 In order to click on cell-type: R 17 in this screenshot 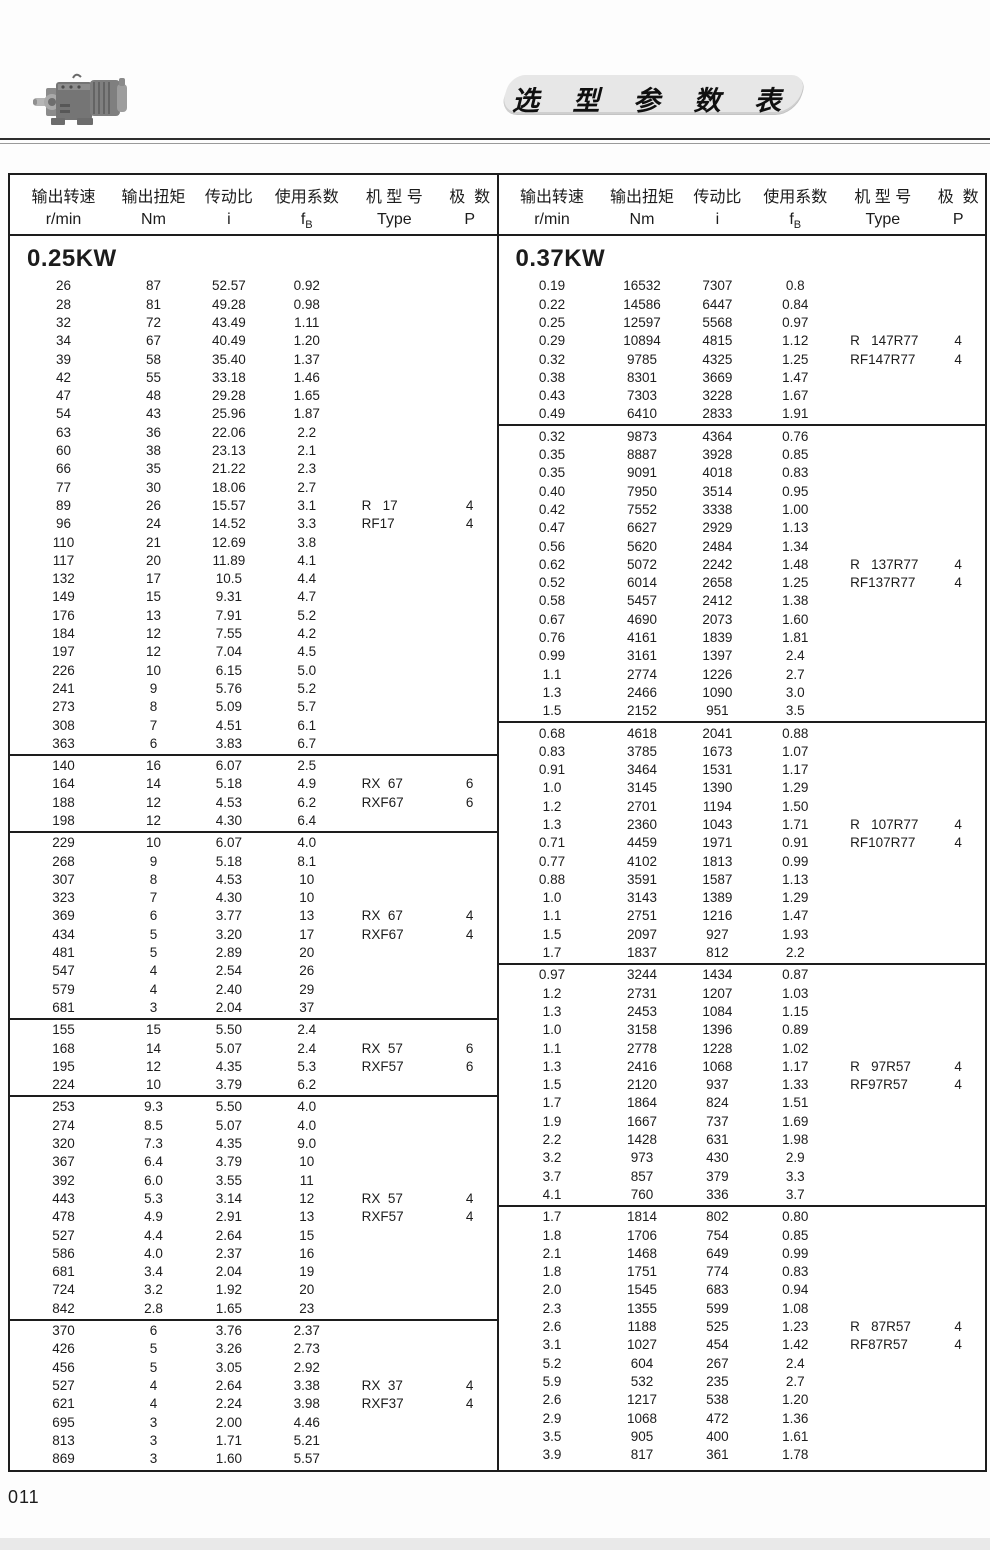, I will do `click(379, 505)`.